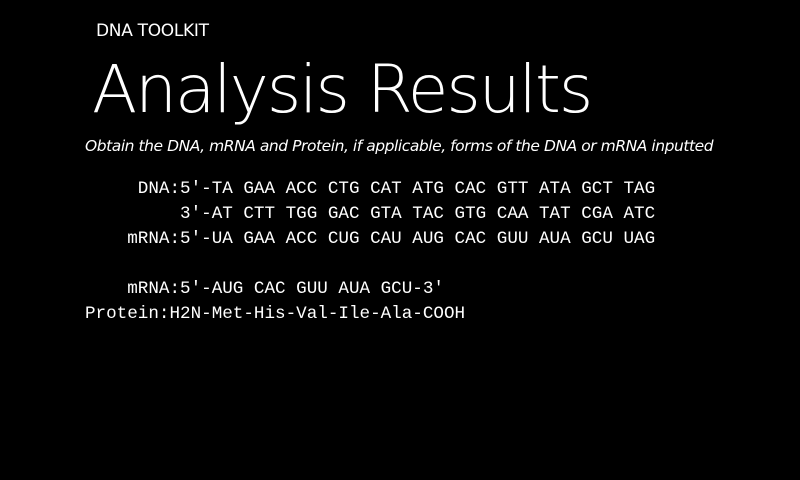  What do you see at coordinates (342, 89) in the screenshot?
I see `page-title: Analysis Results` at bounding box center [342, 89].